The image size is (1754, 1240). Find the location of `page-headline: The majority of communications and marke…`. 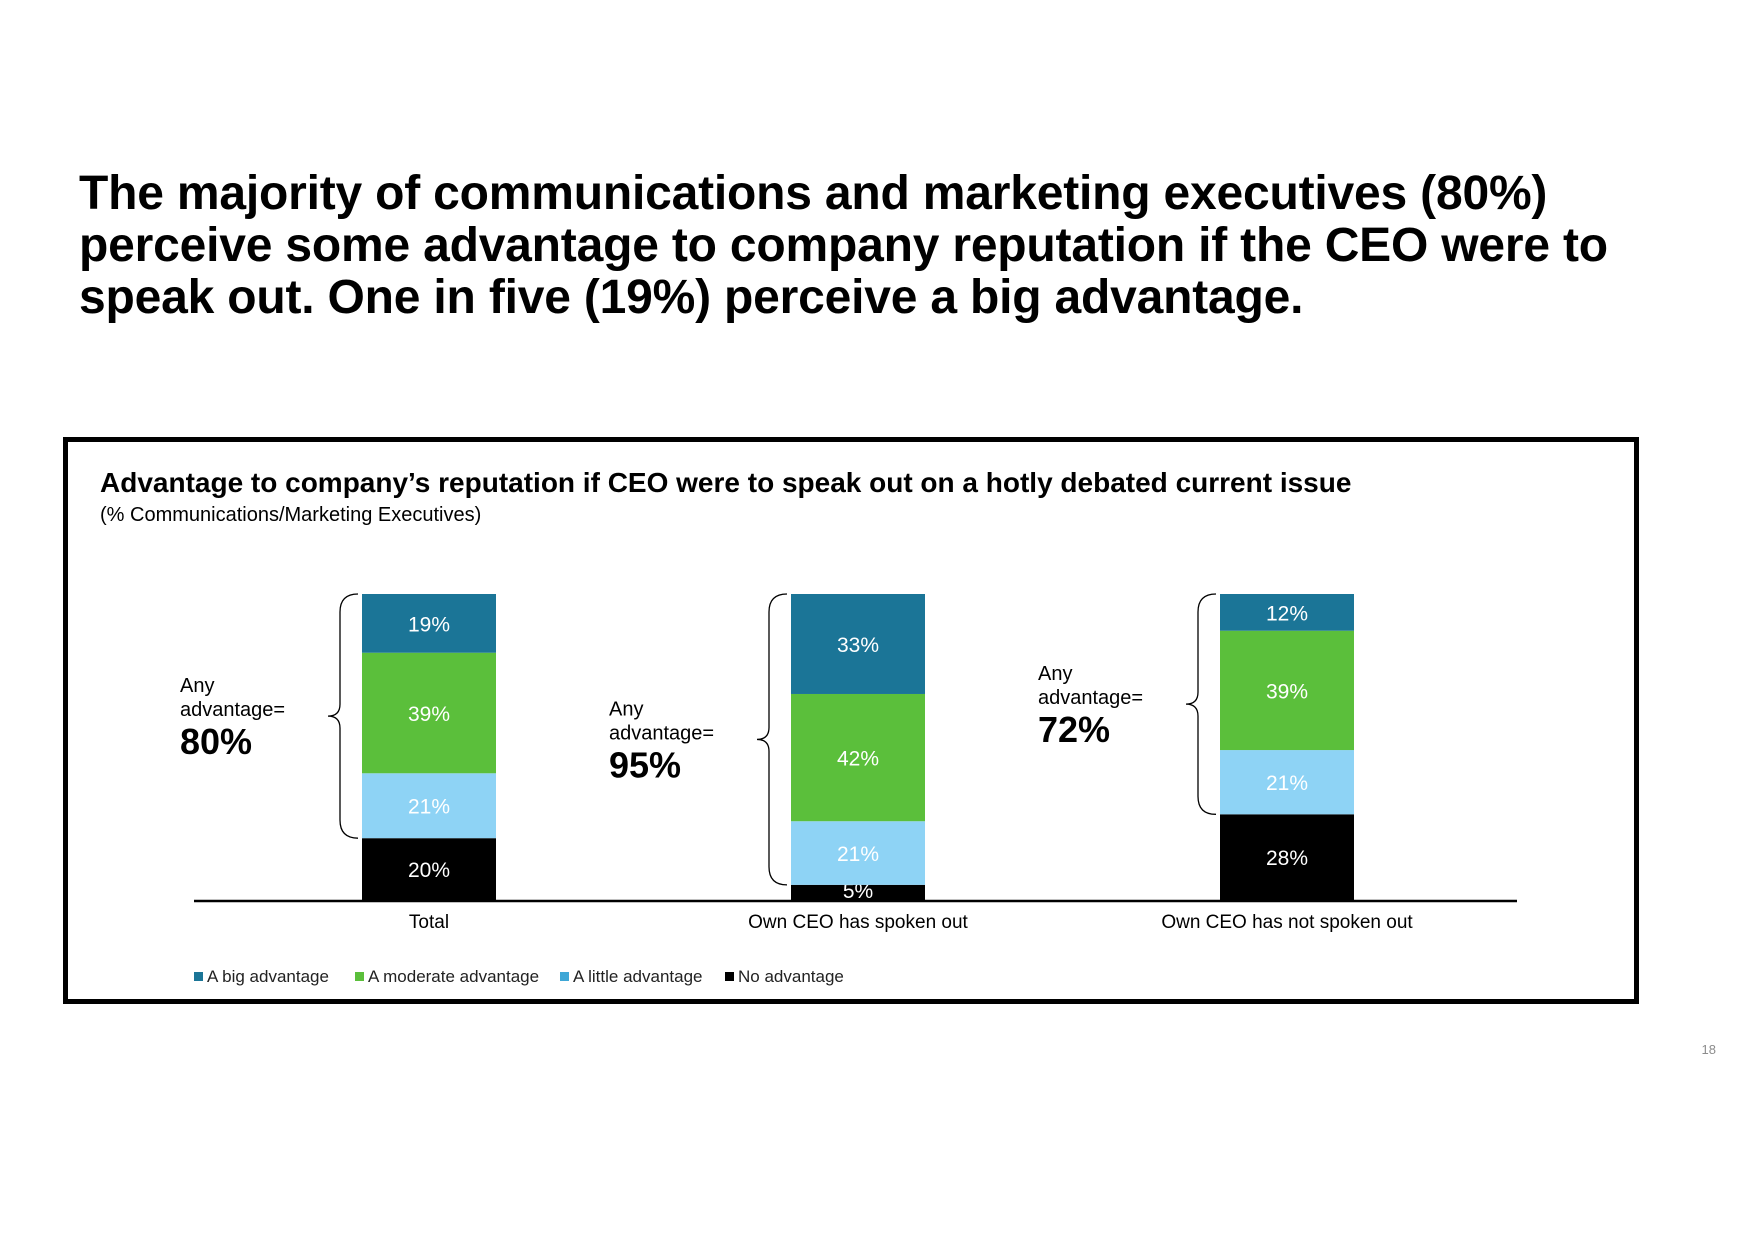

page-headline: The majority of communications and marke… is located at coordinates (843, 245).